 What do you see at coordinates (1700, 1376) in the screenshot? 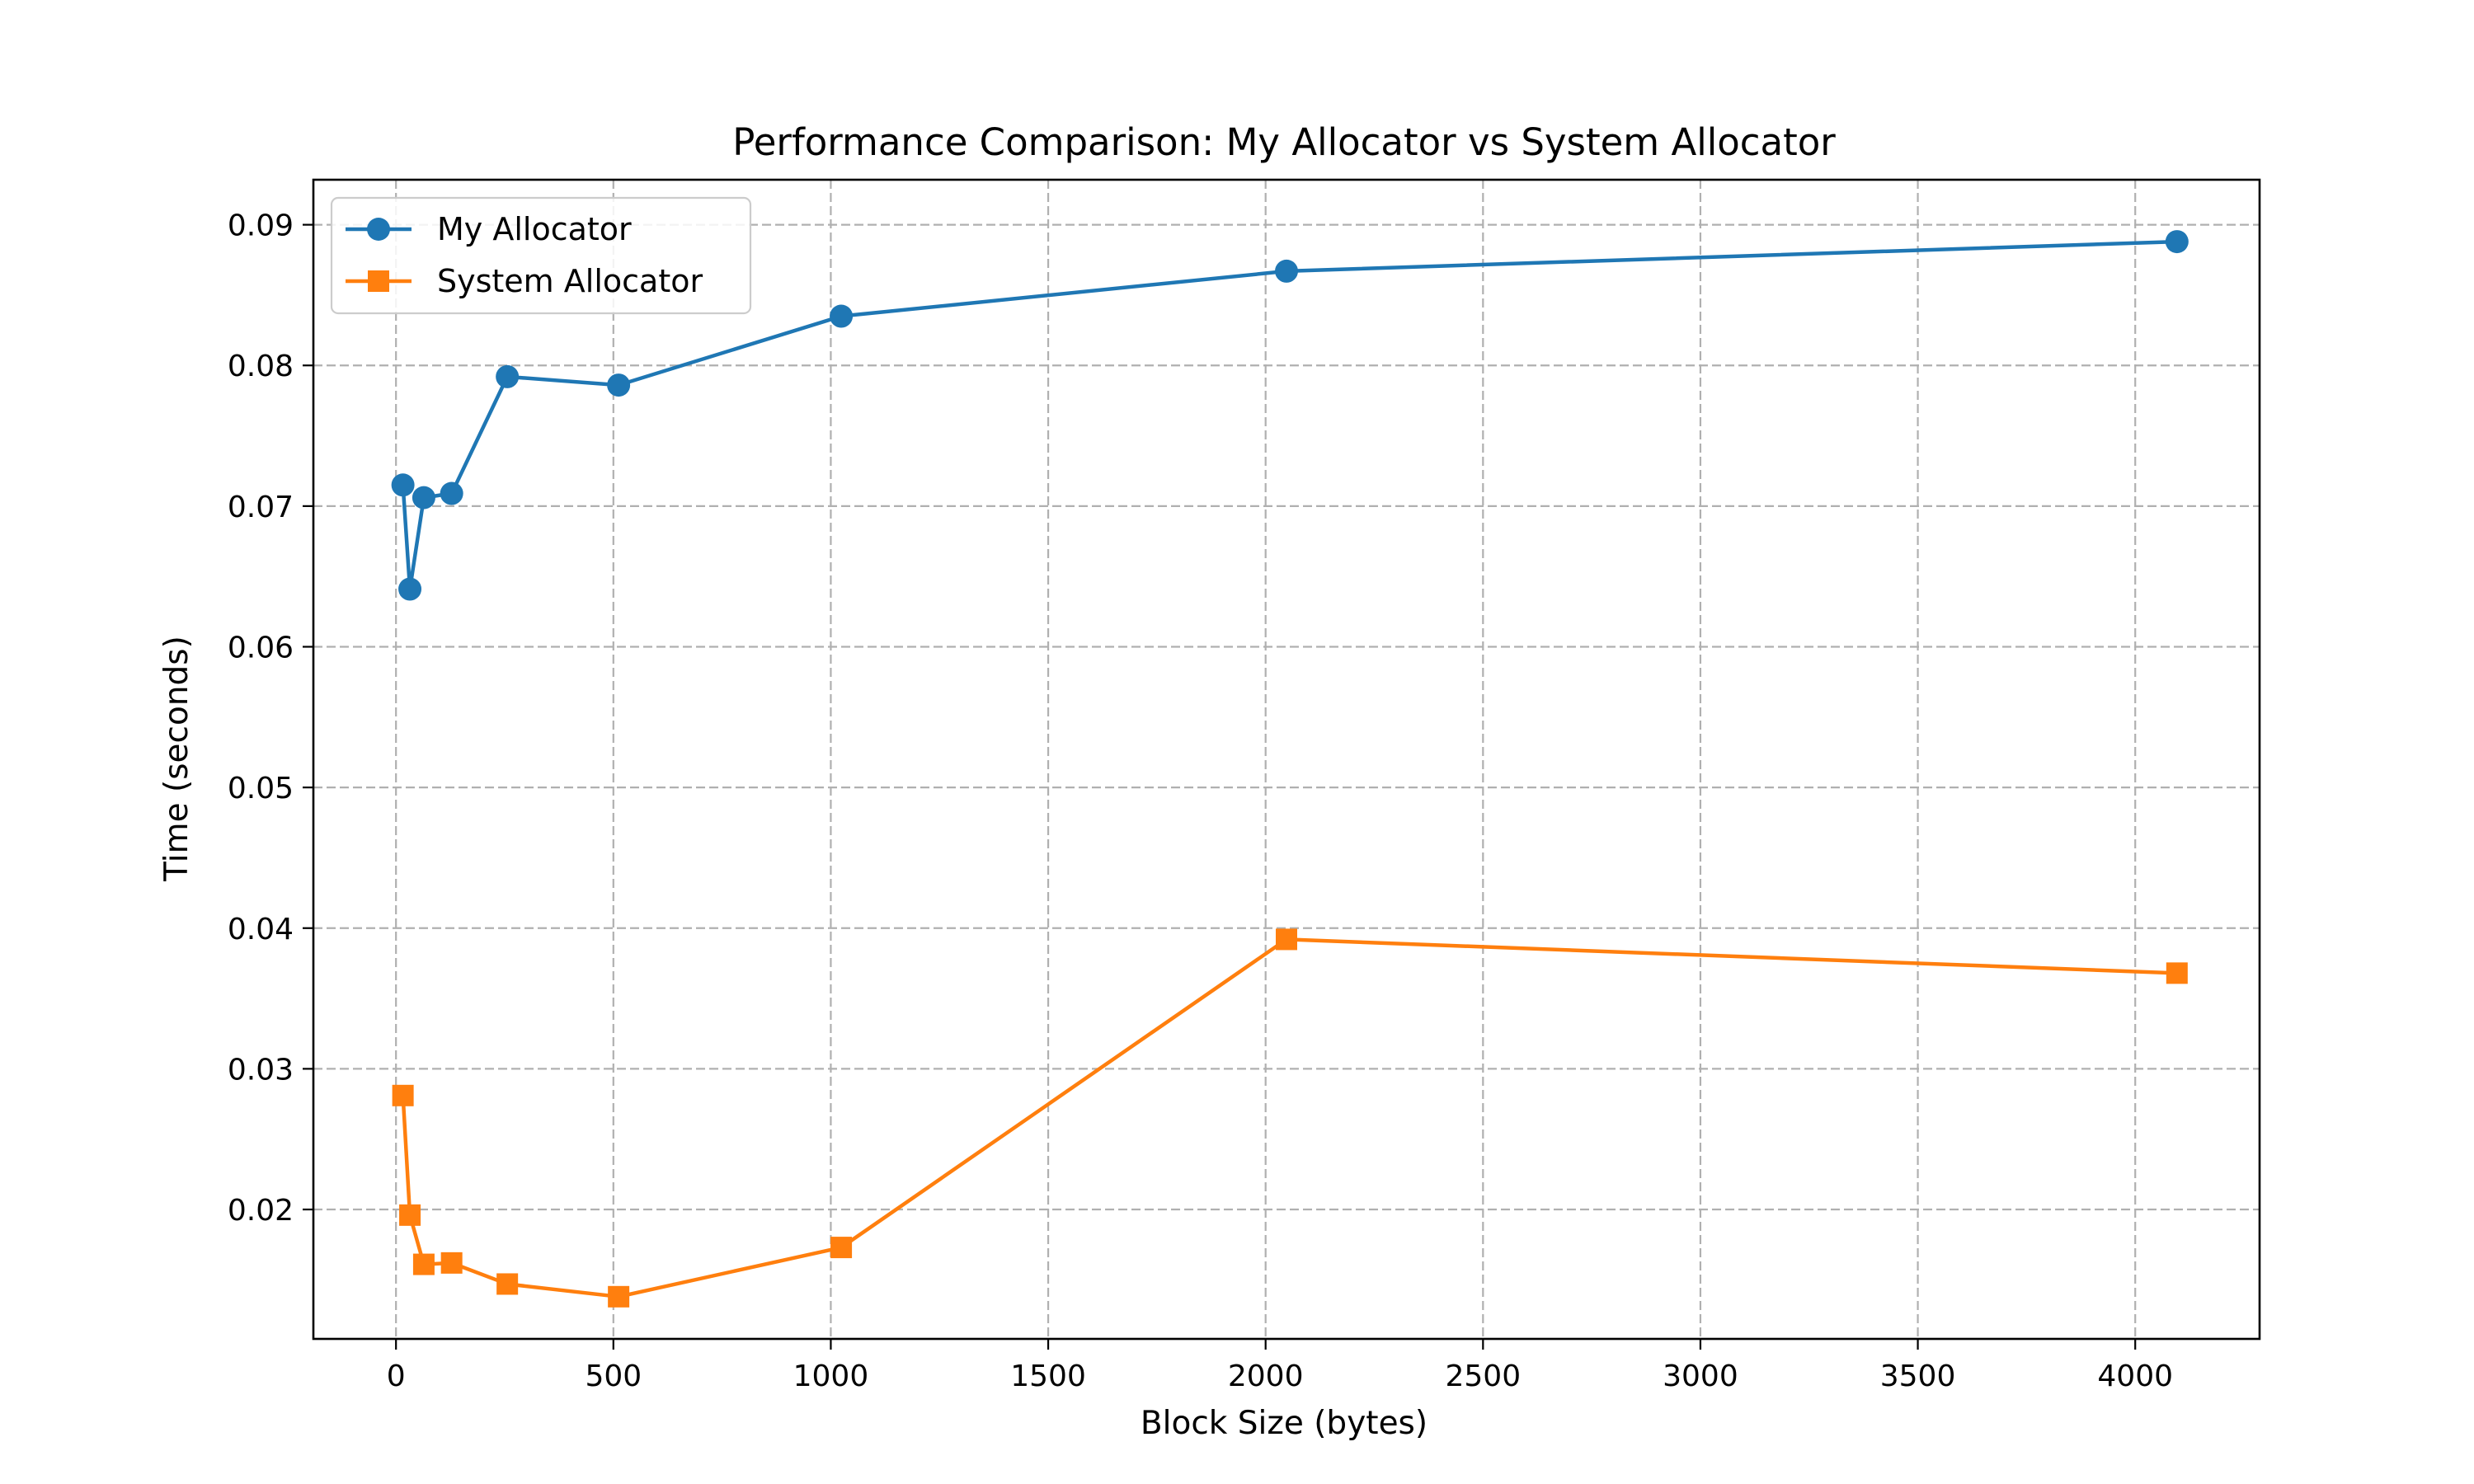
I see `x-tick-label: 3000` at bounding box center [1700, 1376].